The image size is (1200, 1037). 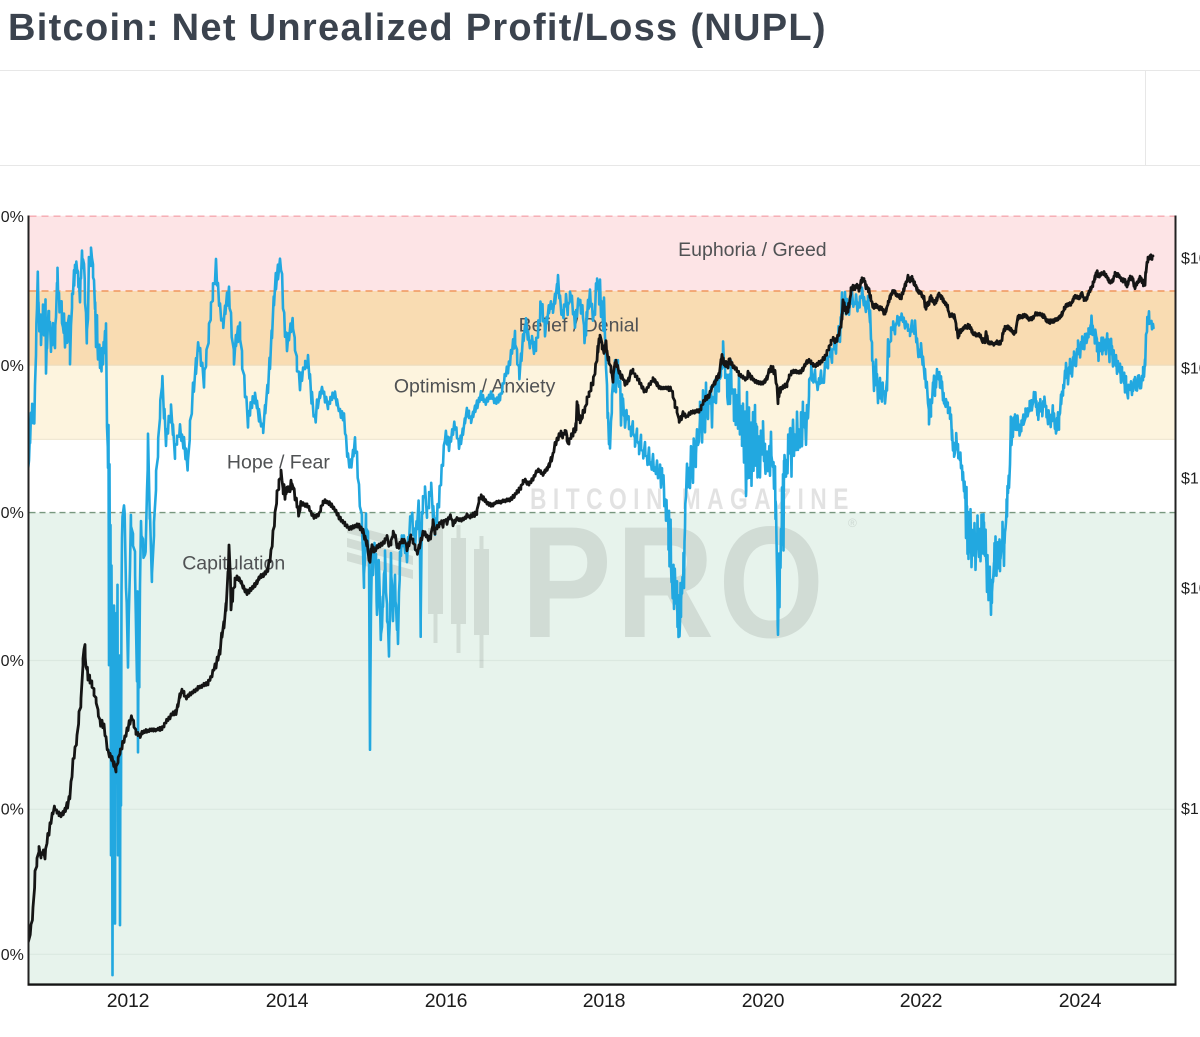 I want to click on svg-text: Capitulation, so click(x=233, y=564).